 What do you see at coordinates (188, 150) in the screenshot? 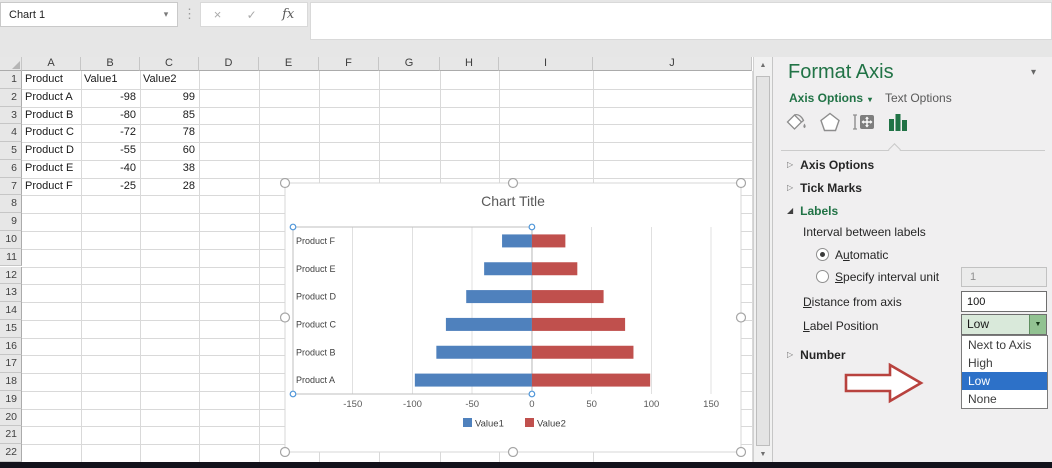
I see `cell-C5: 60` at bounding box center [188, 150].